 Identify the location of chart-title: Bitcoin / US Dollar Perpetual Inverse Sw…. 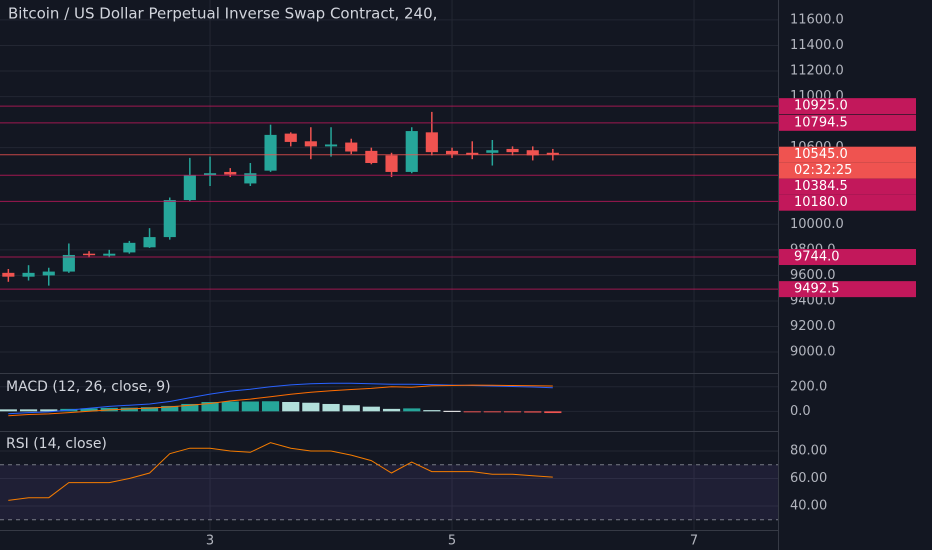
(222, 14).